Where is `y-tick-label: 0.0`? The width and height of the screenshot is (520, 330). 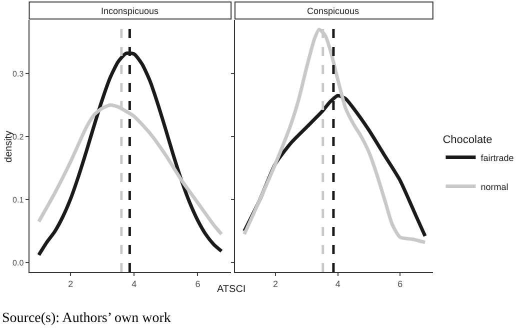
y-tick-label: 0.0 is located at coordinates (18, 263).